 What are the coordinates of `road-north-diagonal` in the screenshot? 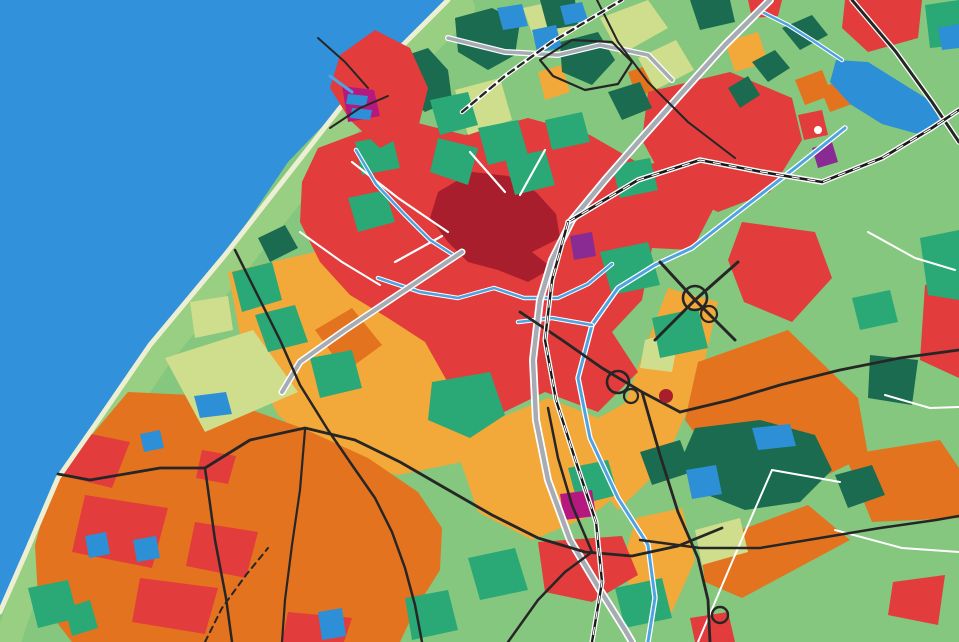 It's located at (666, 79).